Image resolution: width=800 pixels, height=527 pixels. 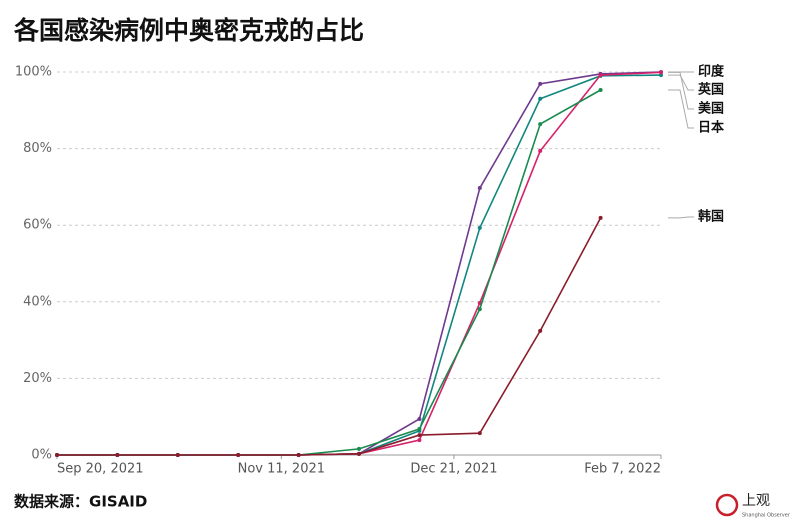 I want to click on y-tick-label: 20%, so click(x=37, y=378).